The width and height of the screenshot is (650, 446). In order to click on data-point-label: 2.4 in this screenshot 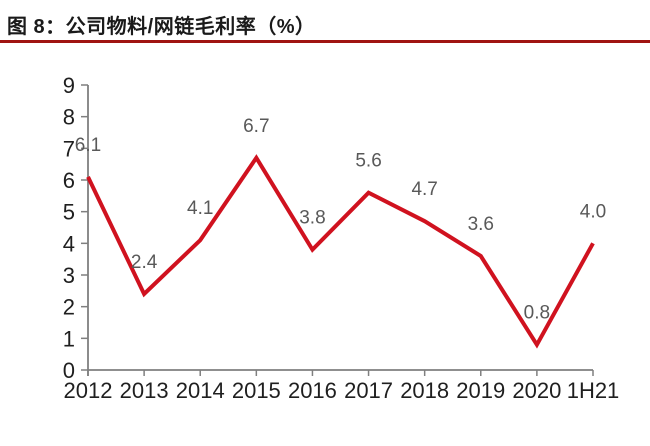, I will do `click(144, 262)`.